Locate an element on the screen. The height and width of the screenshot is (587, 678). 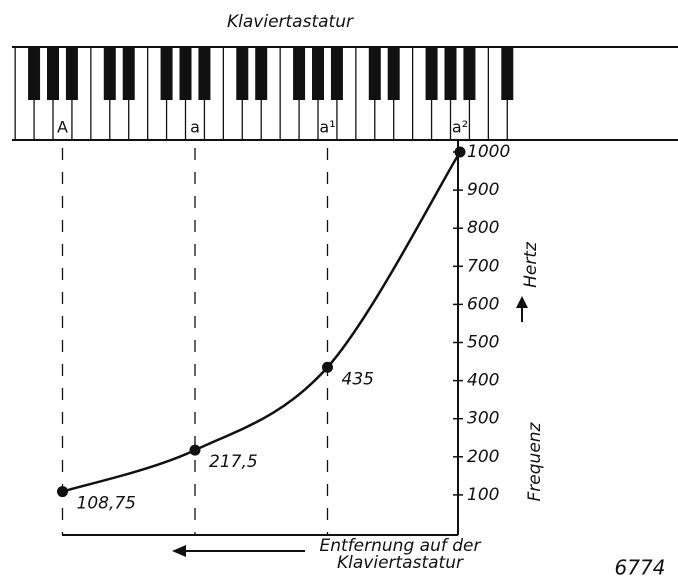
y-tick-label: 900 is located at coordinates (483, 190).